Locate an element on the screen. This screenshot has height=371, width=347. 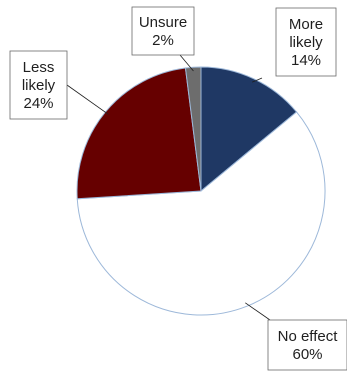
data-label: 14% is located at coordinates (306, 60).